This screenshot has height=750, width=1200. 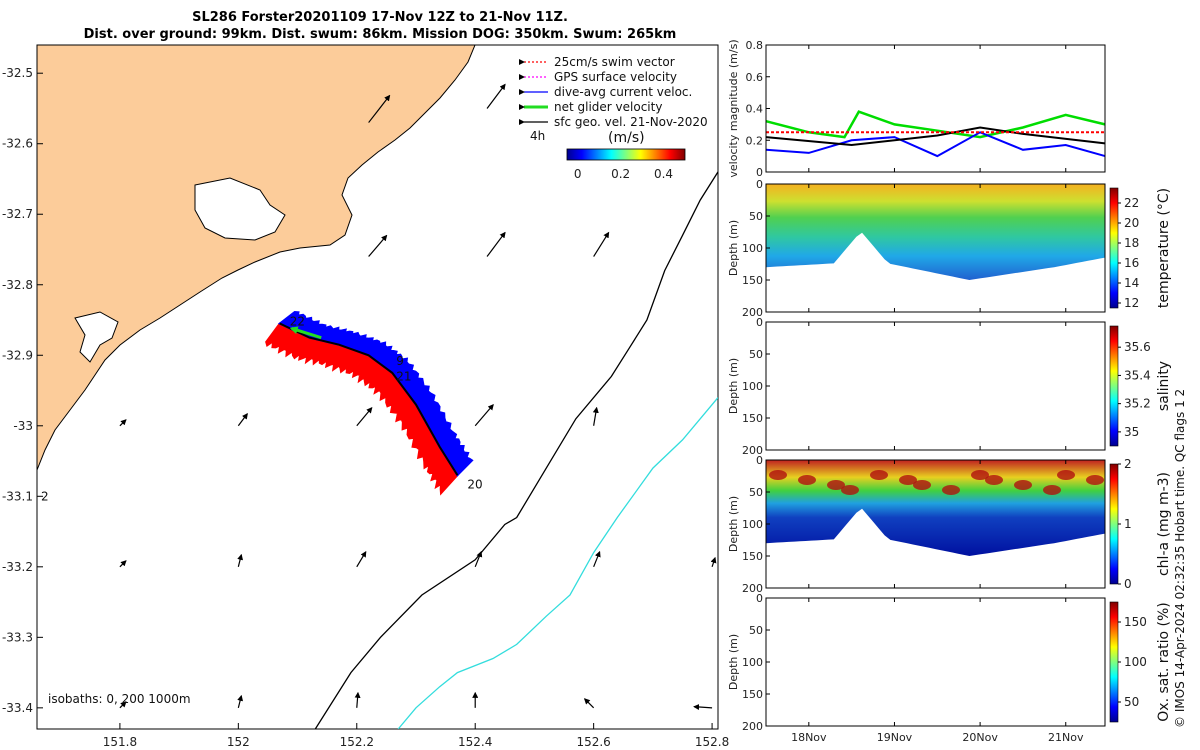 What do you see at coordinates (608, 107) in the screenshot?
I see `legend-entry: net glider velocity` at bounding box center [608, 107].